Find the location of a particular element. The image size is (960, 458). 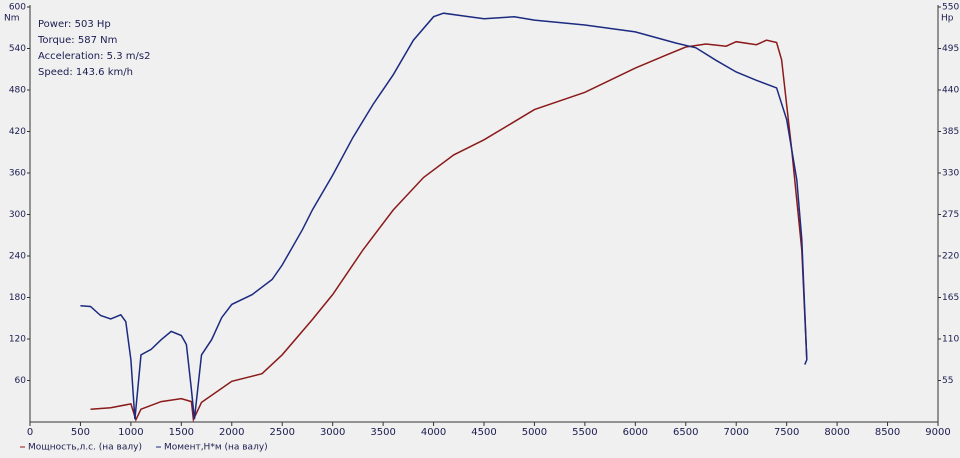

y-tick-label: 540 is located at coordinates (17, 49).